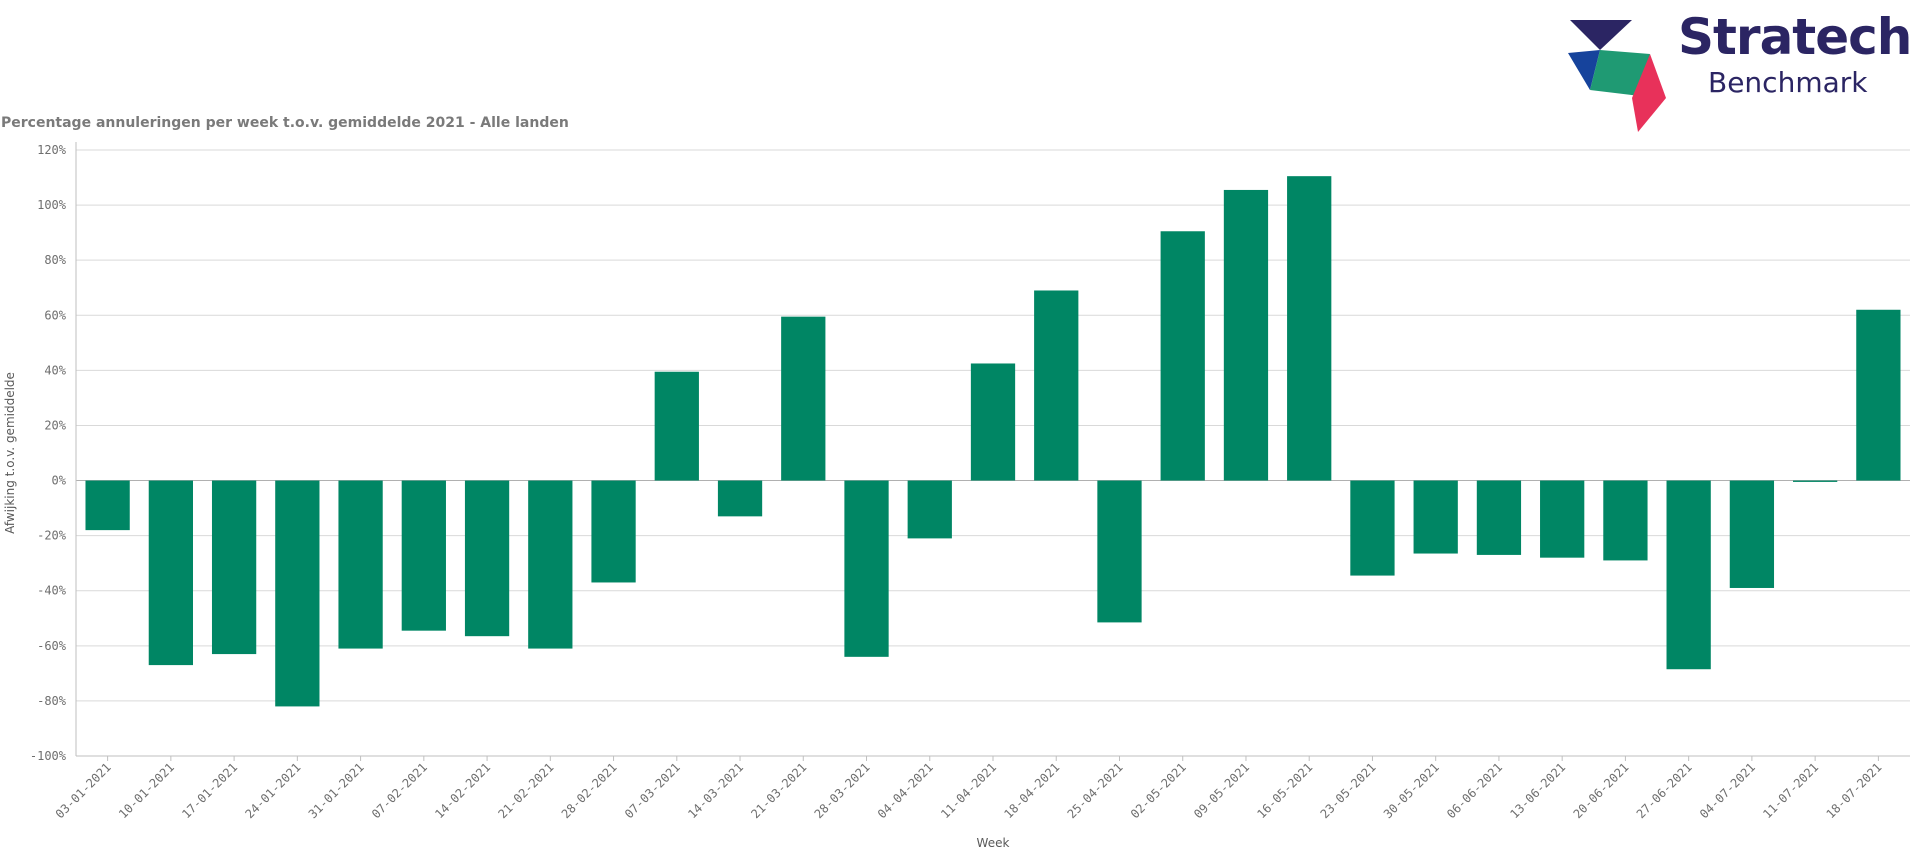  Describe the element at coordinates (1790, 790) in the screenshot. I see `x-tick-label: 11-07-2021` at that location.